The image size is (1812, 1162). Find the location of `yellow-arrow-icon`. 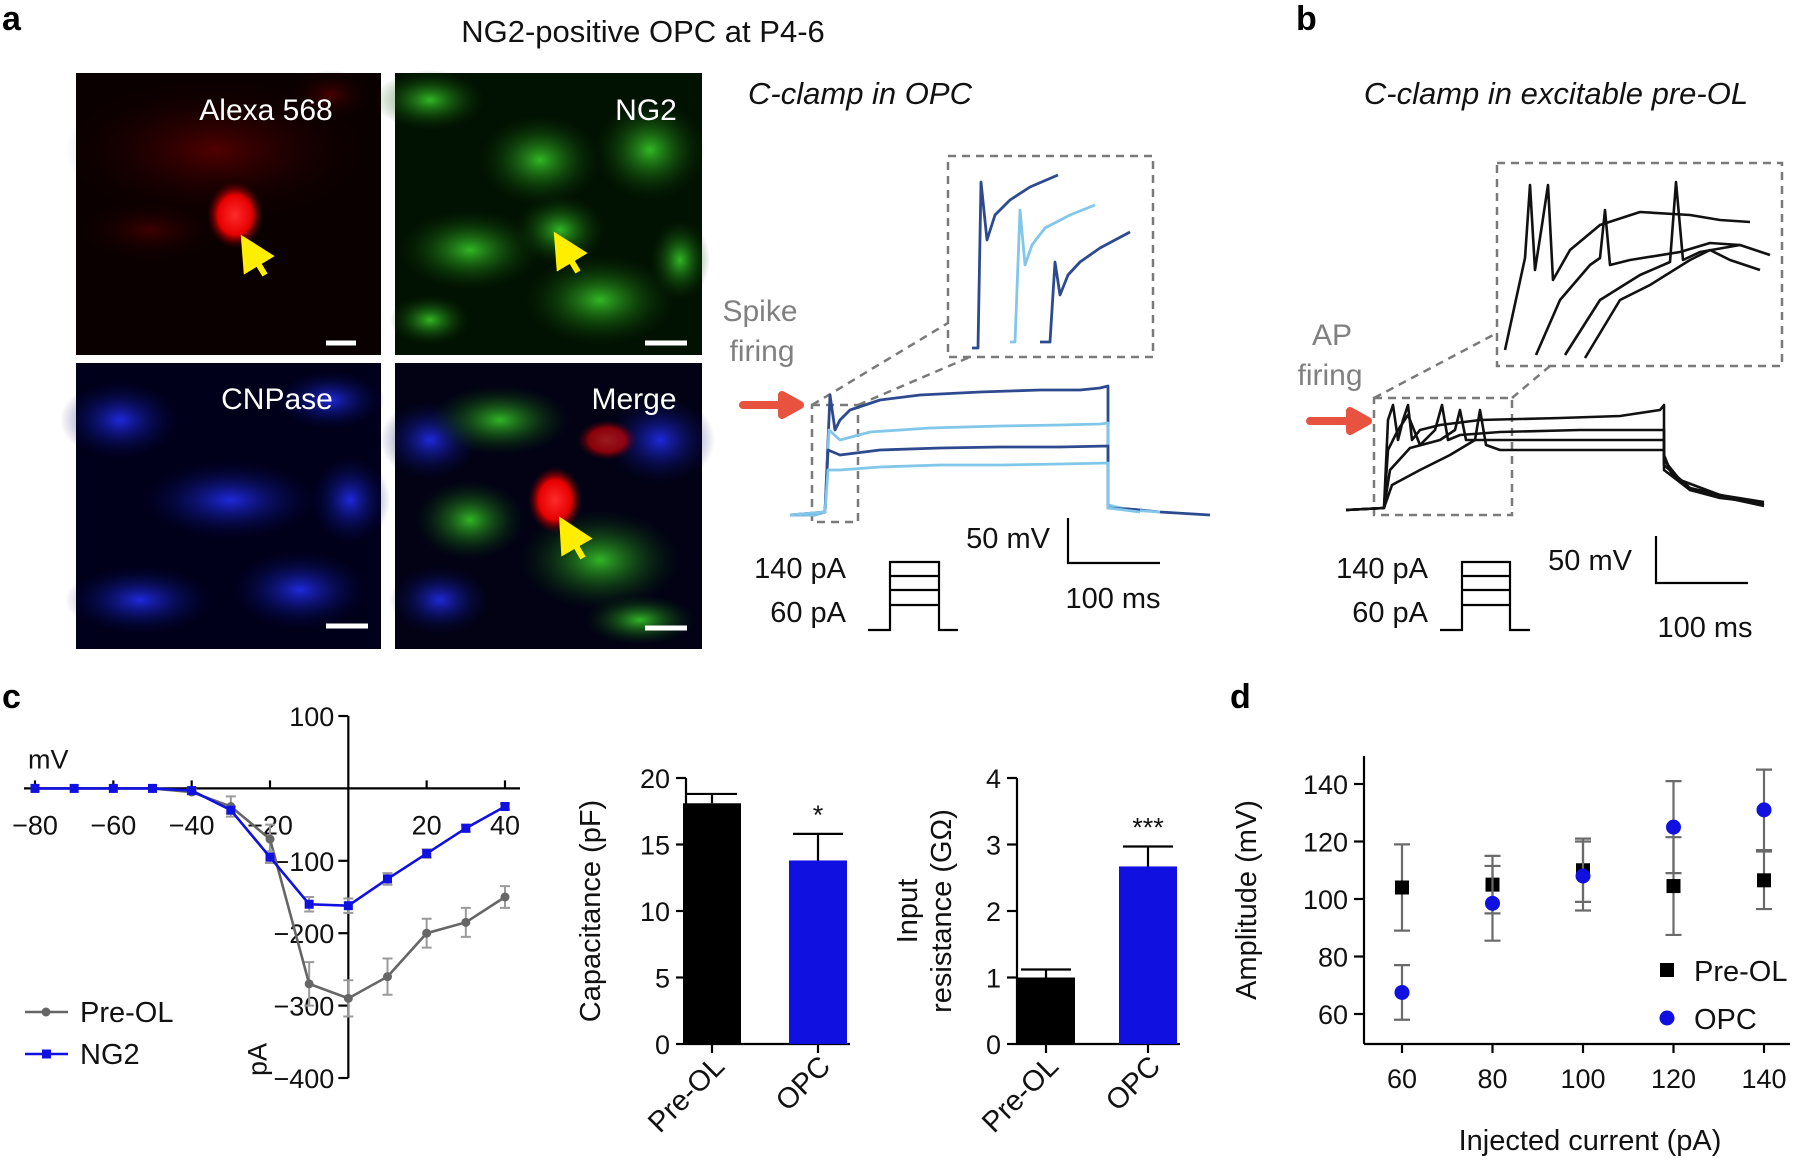

yellow-arrow-icon is located at coordinates (570, 252).